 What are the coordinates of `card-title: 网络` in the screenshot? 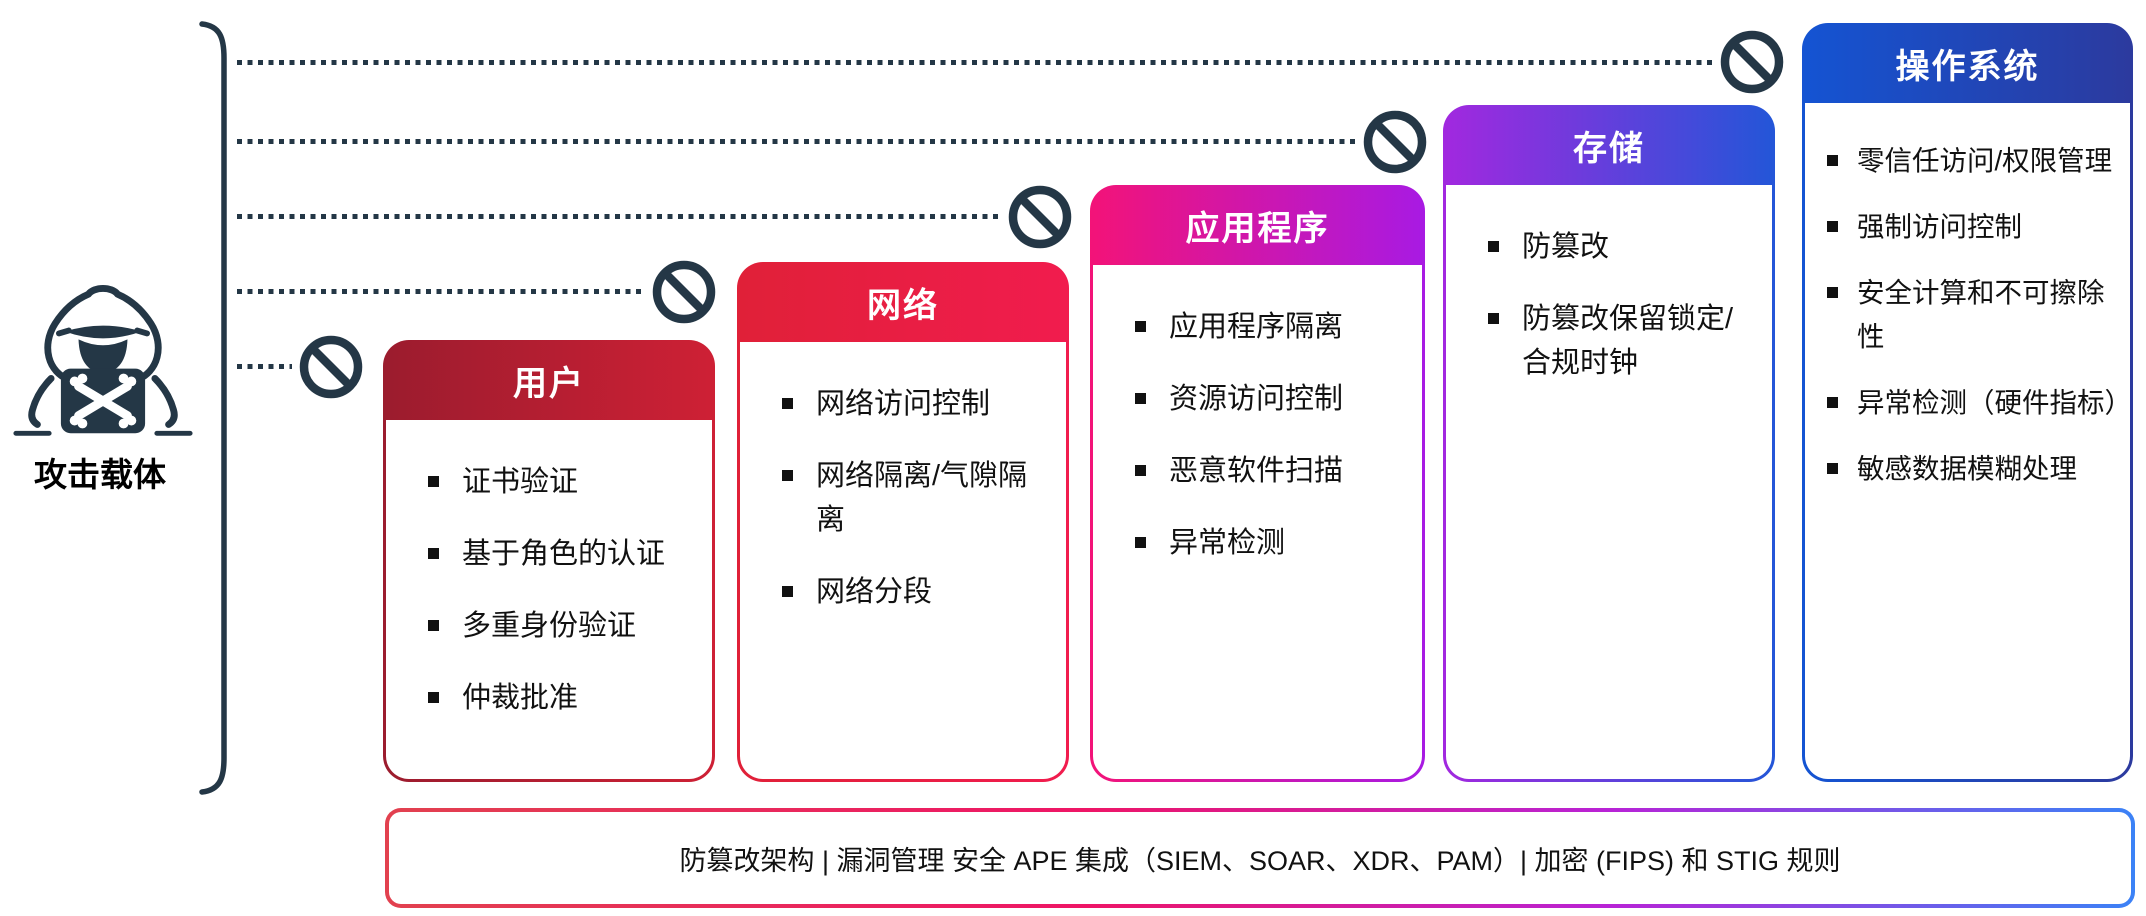 It's located at (903, 305).